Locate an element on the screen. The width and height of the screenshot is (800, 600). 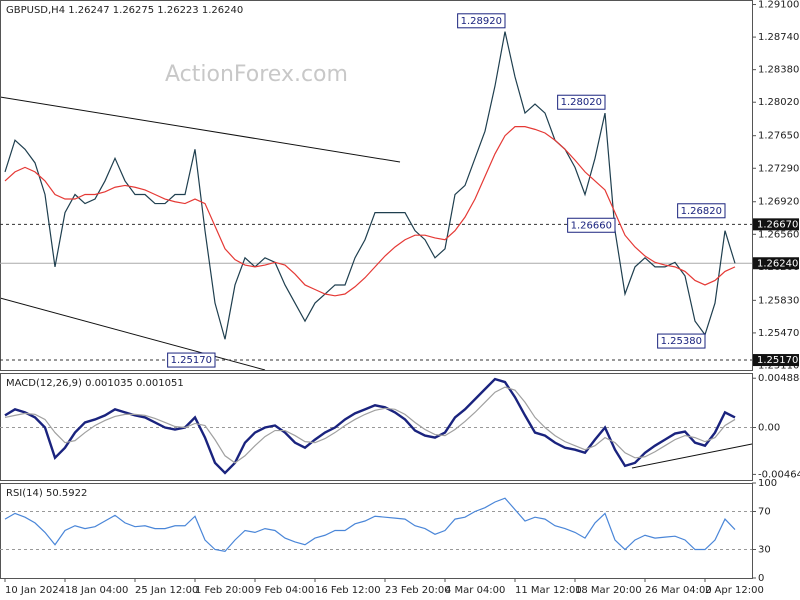
y-tick-label: 1.26560 is located at coordinates (778, 234).